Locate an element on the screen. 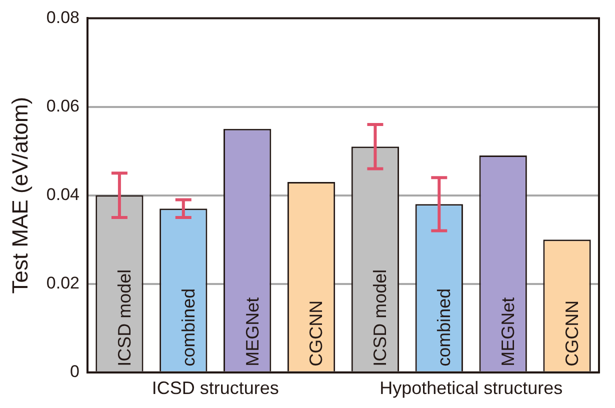  series-label: MEGNet is located at coordinates (252, 331).